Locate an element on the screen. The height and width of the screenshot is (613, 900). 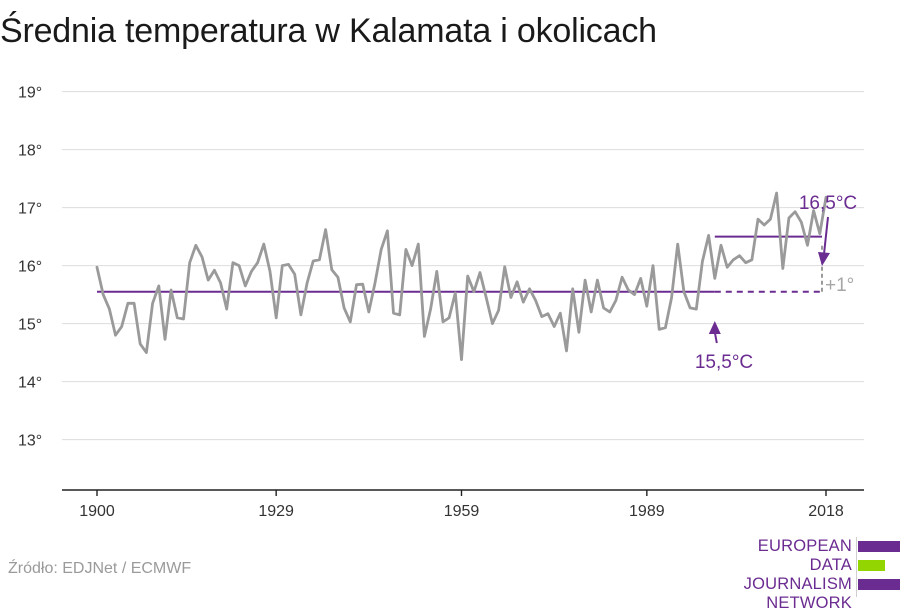
data-point-1946 is located at coordinates (381, 249).